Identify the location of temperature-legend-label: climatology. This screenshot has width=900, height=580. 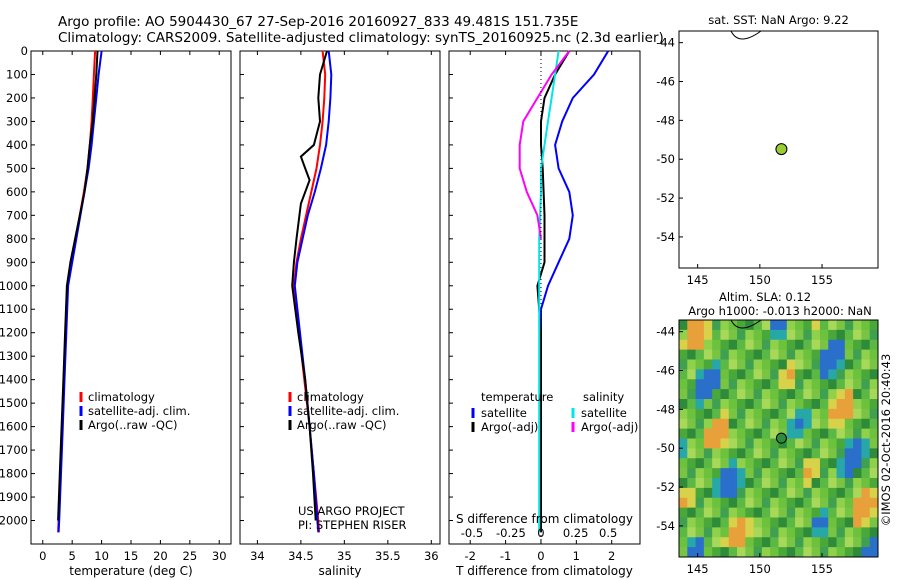
(121, 397).